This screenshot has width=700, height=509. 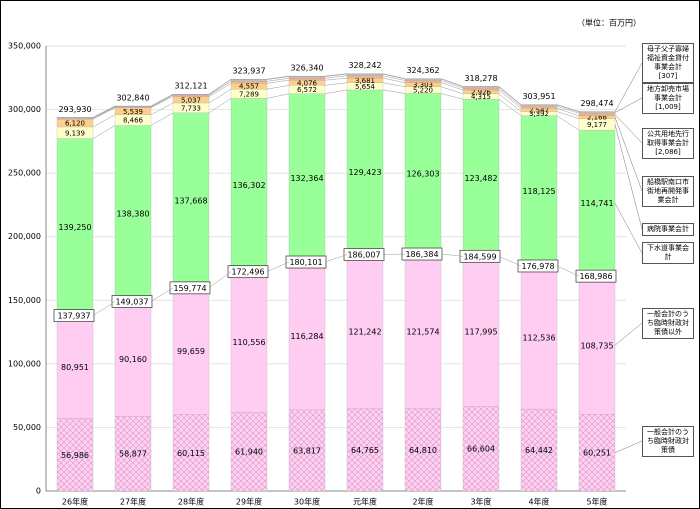 What do you see at coordinates (596, 103) in the screenshot?
I see `total-label: 298,474` at bounding box center [596, 103].